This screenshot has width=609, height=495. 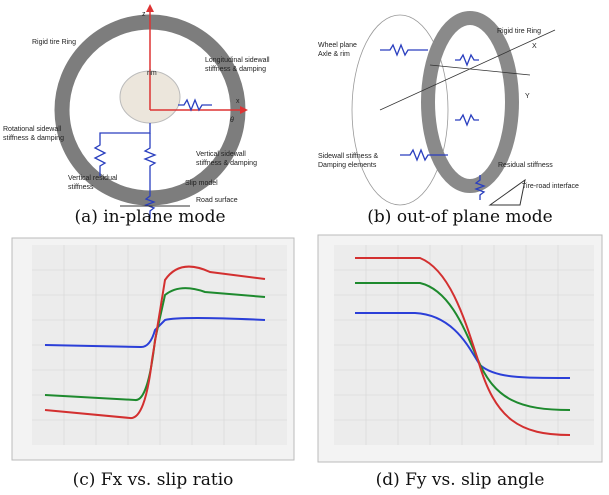 What do you see at coordinates (334, 54) in the screenshot?
I see `label: Axle & rim` at bounding box center [334, 54].